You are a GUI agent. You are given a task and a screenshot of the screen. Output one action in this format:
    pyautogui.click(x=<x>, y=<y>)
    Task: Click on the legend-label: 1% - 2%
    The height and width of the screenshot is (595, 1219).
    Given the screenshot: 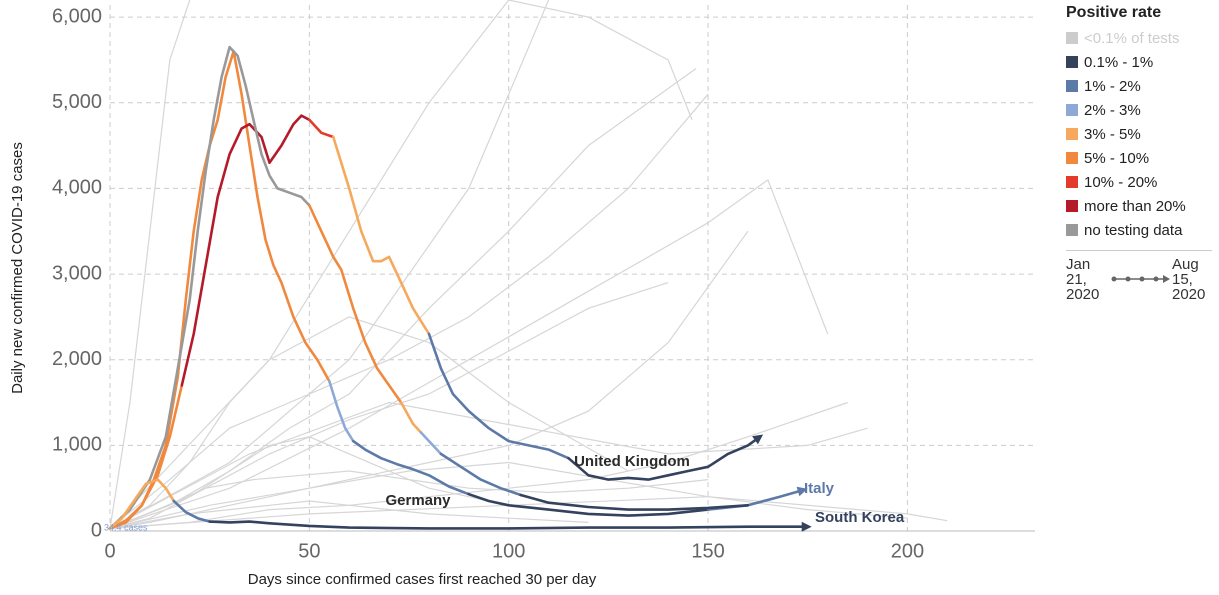 What is the action you would take?
    pyautogui.click(x=1112, y=86)
    